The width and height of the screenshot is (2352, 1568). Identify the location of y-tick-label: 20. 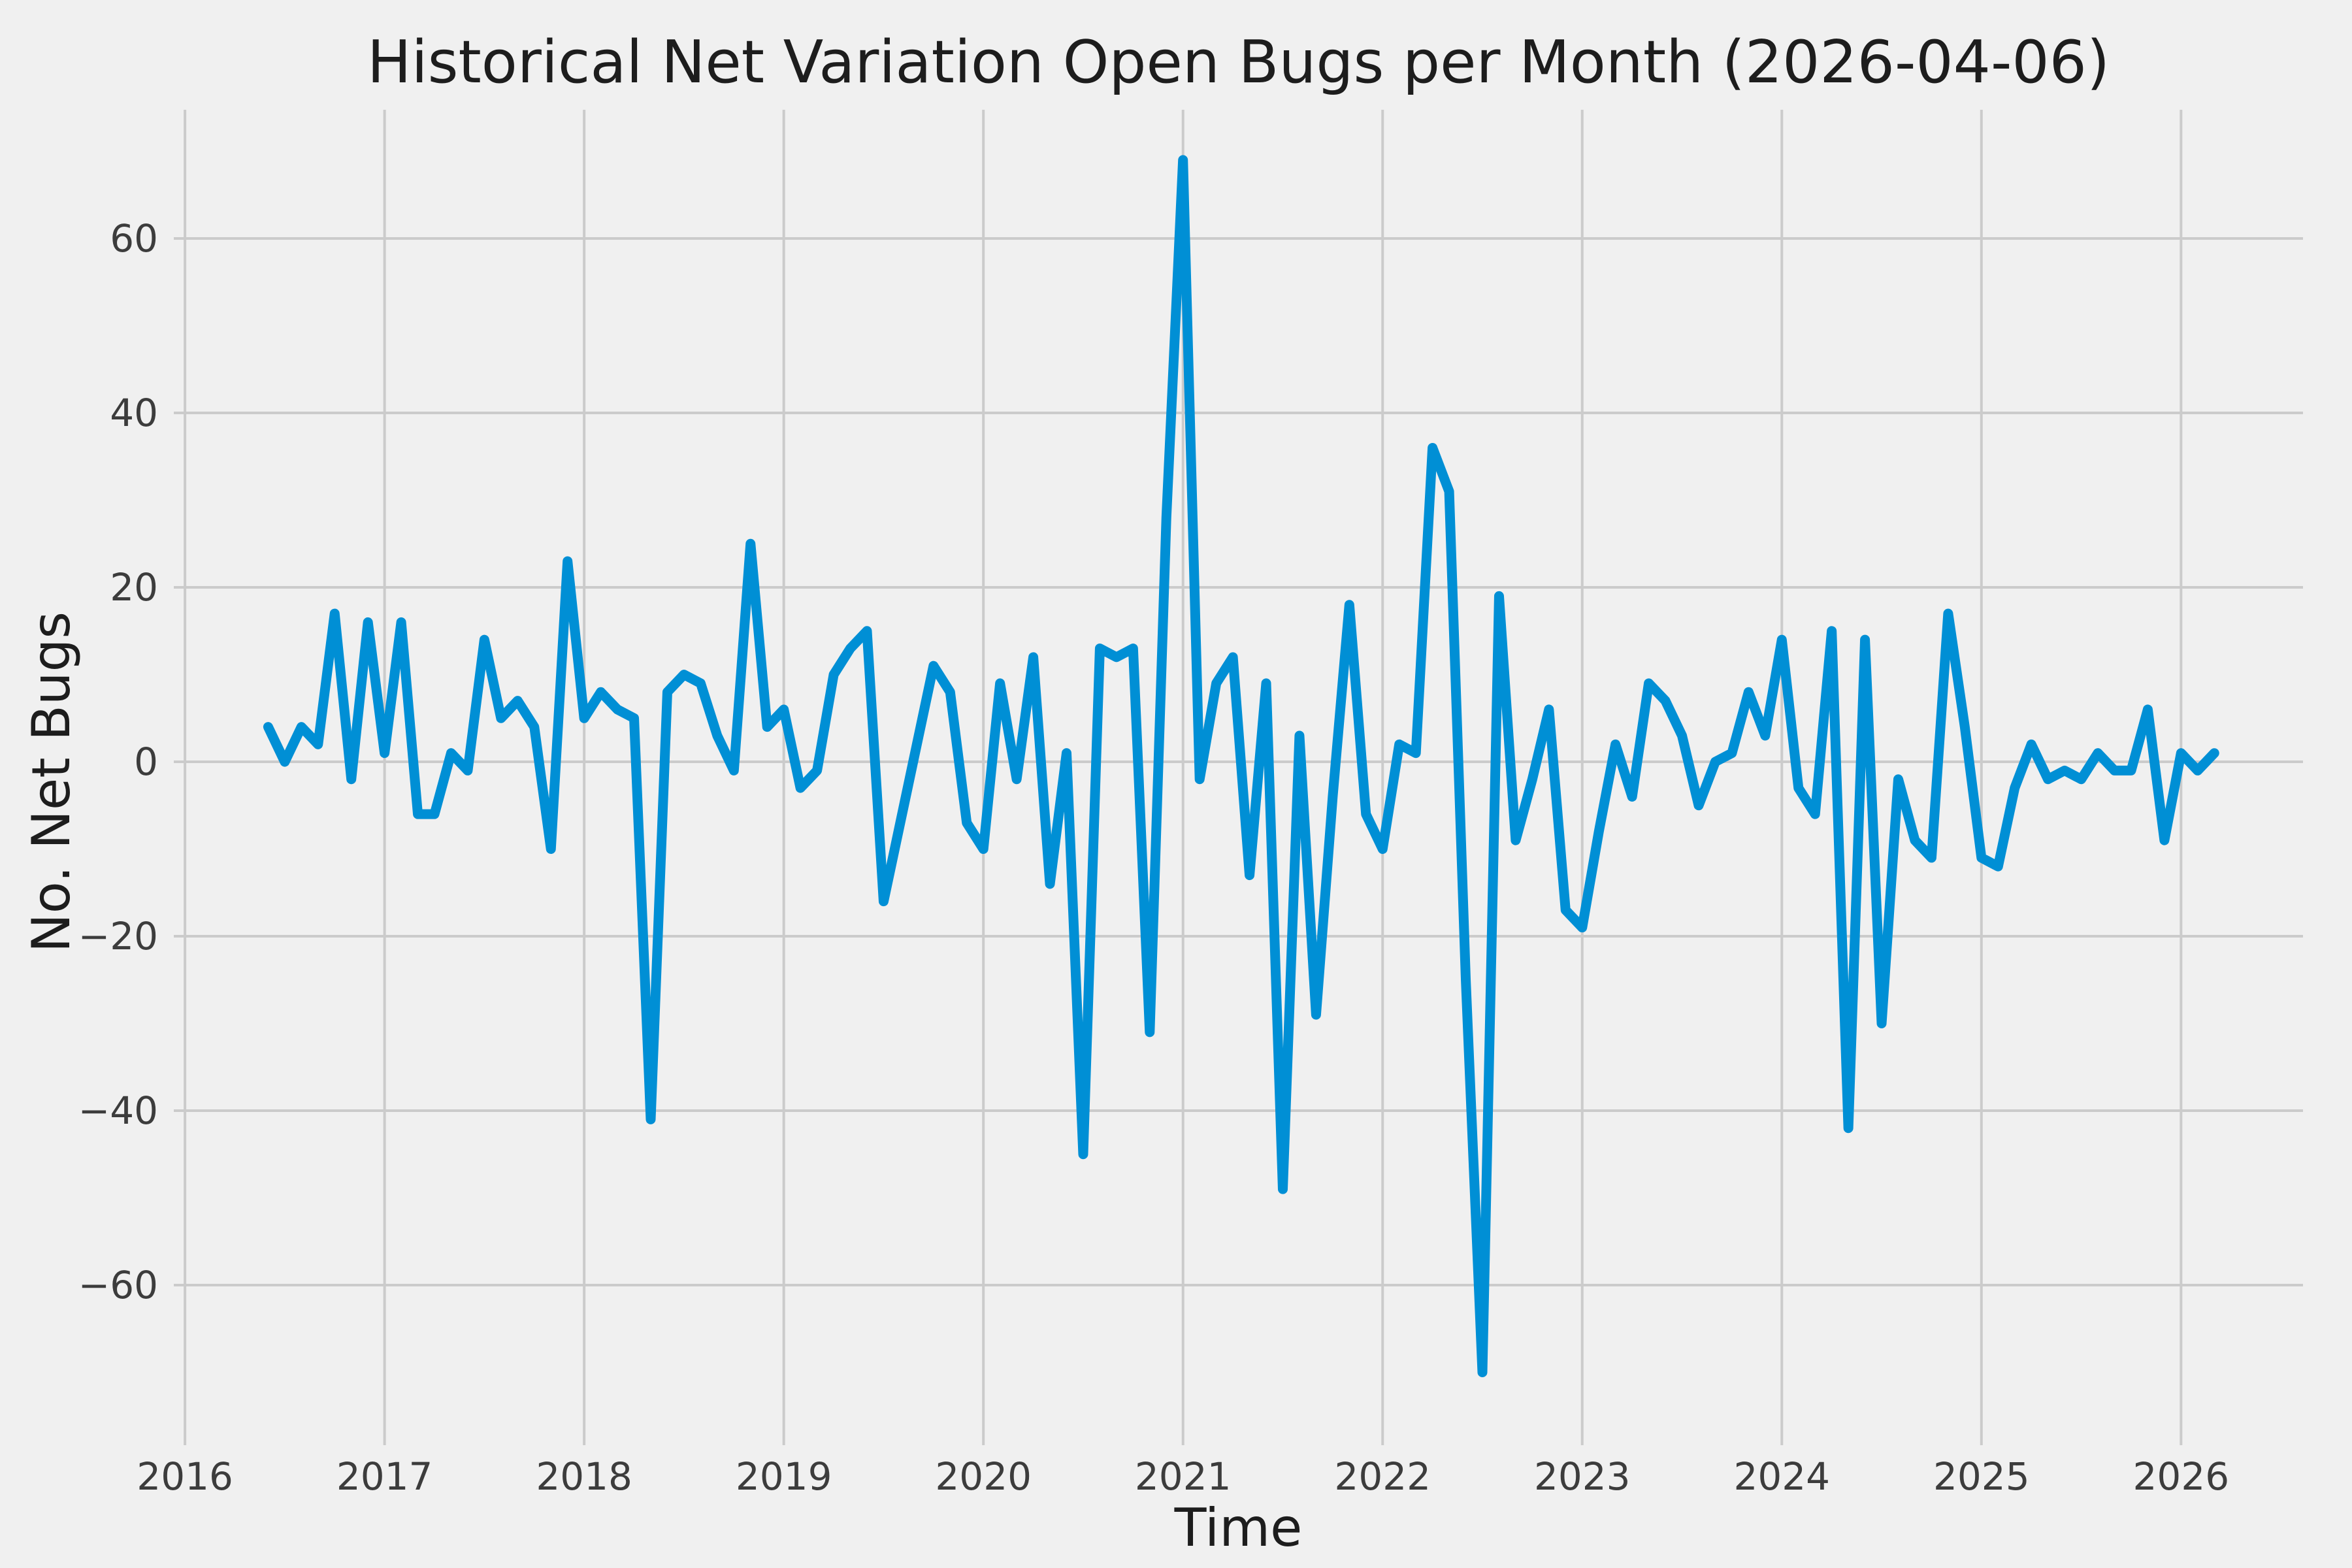
(134, 587).